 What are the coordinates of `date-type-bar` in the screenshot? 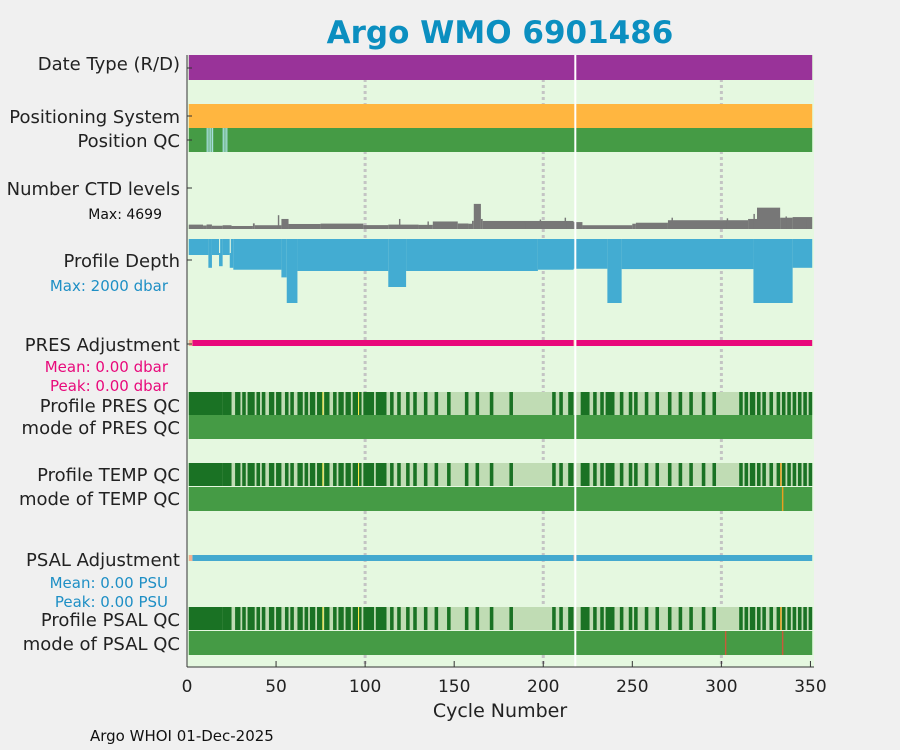 It's located at (500, 67).